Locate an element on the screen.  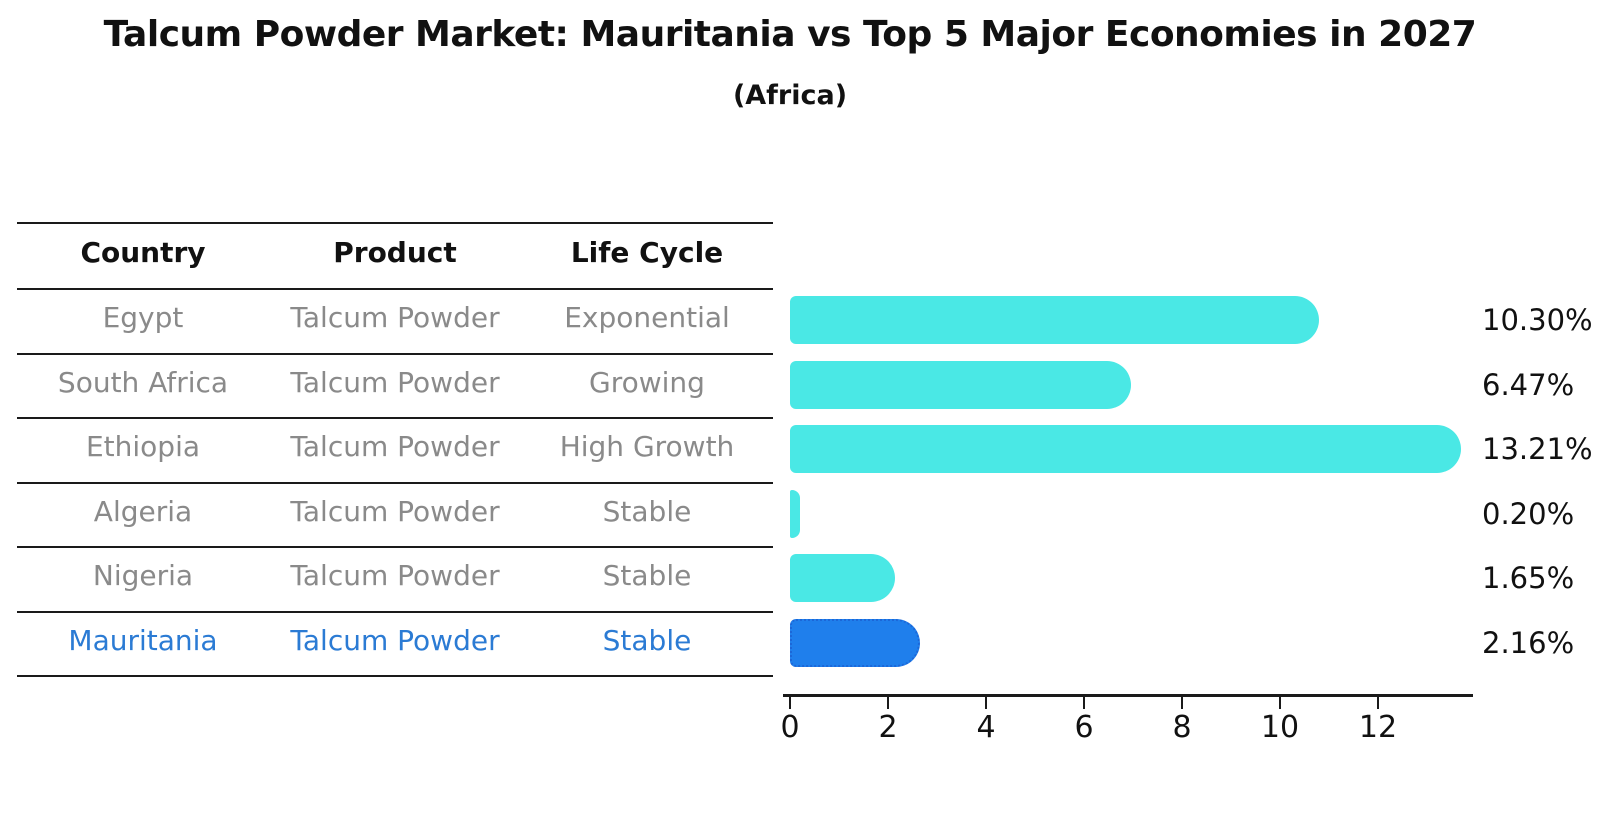
table-cell-country: Egypt is located at coordinates (143, 318).